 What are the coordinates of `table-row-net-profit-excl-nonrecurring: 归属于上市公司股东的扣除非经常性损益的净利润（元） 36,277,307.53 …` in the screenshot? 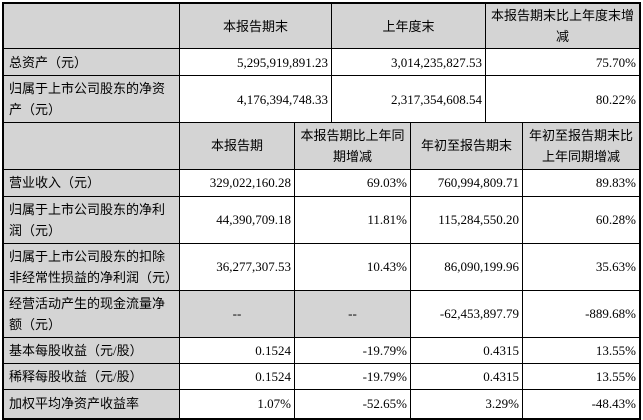 It's located at (321, 266).